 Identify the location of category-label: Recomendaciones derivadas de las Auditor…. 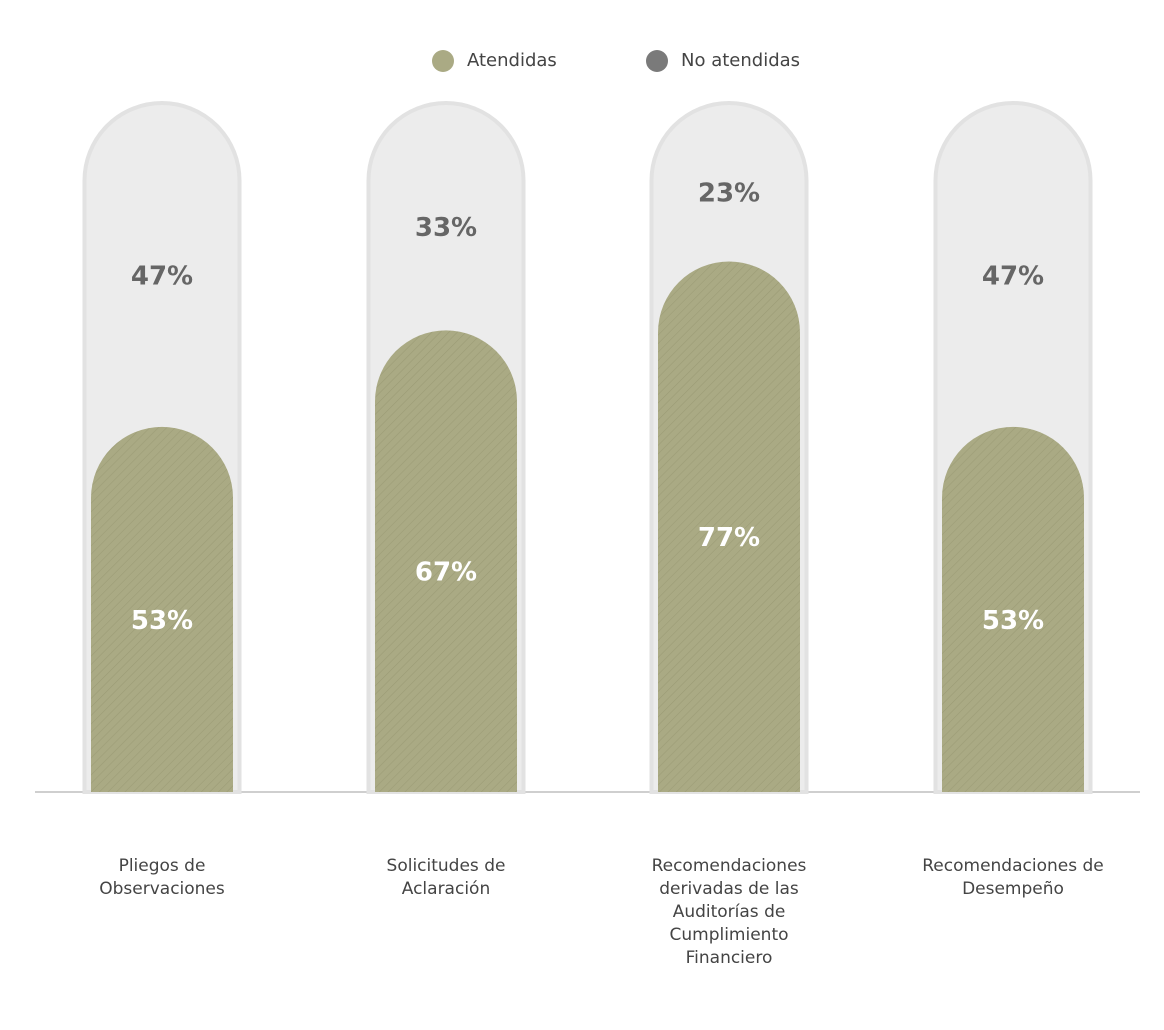
(729, 912).